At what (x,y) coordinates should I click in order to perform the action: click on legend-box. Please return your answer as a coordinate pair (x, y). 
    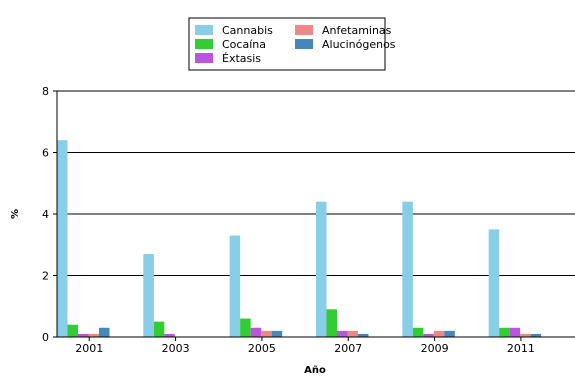
    Looking at the image, I should click on (287, 44).